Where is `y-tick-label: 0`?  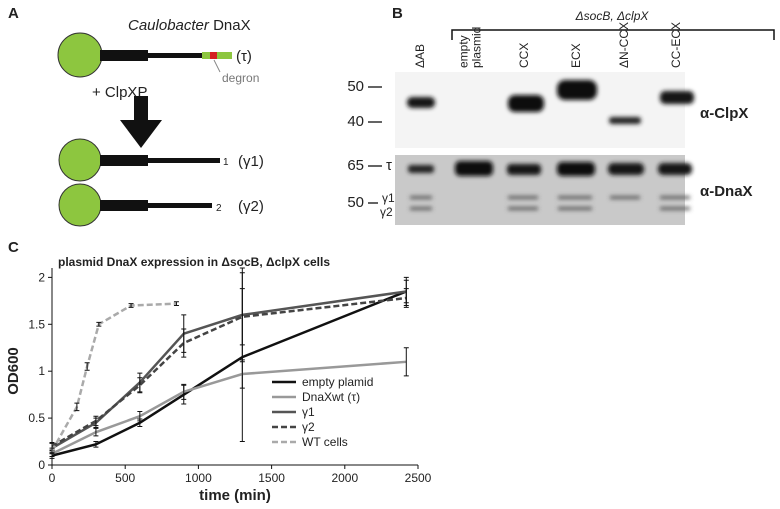 y-tick-label: 0 is located at coordinates (41, 465).